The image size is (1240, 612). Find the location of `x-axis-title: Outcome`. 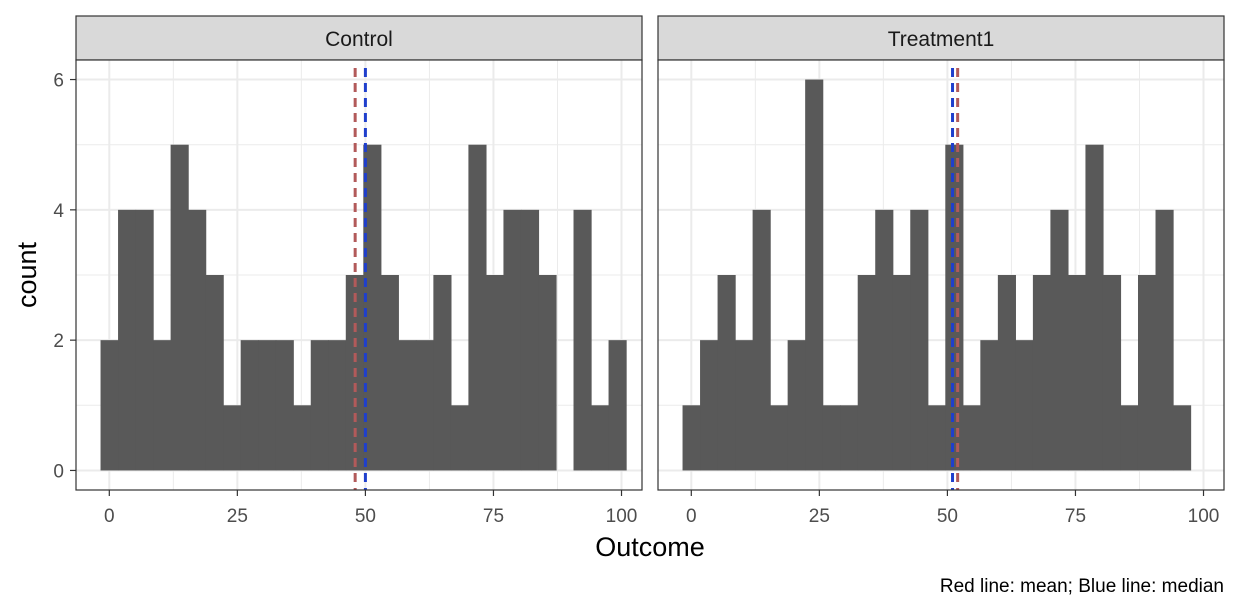

x-axis-title: Outcome is located at coordinates (650, 547).